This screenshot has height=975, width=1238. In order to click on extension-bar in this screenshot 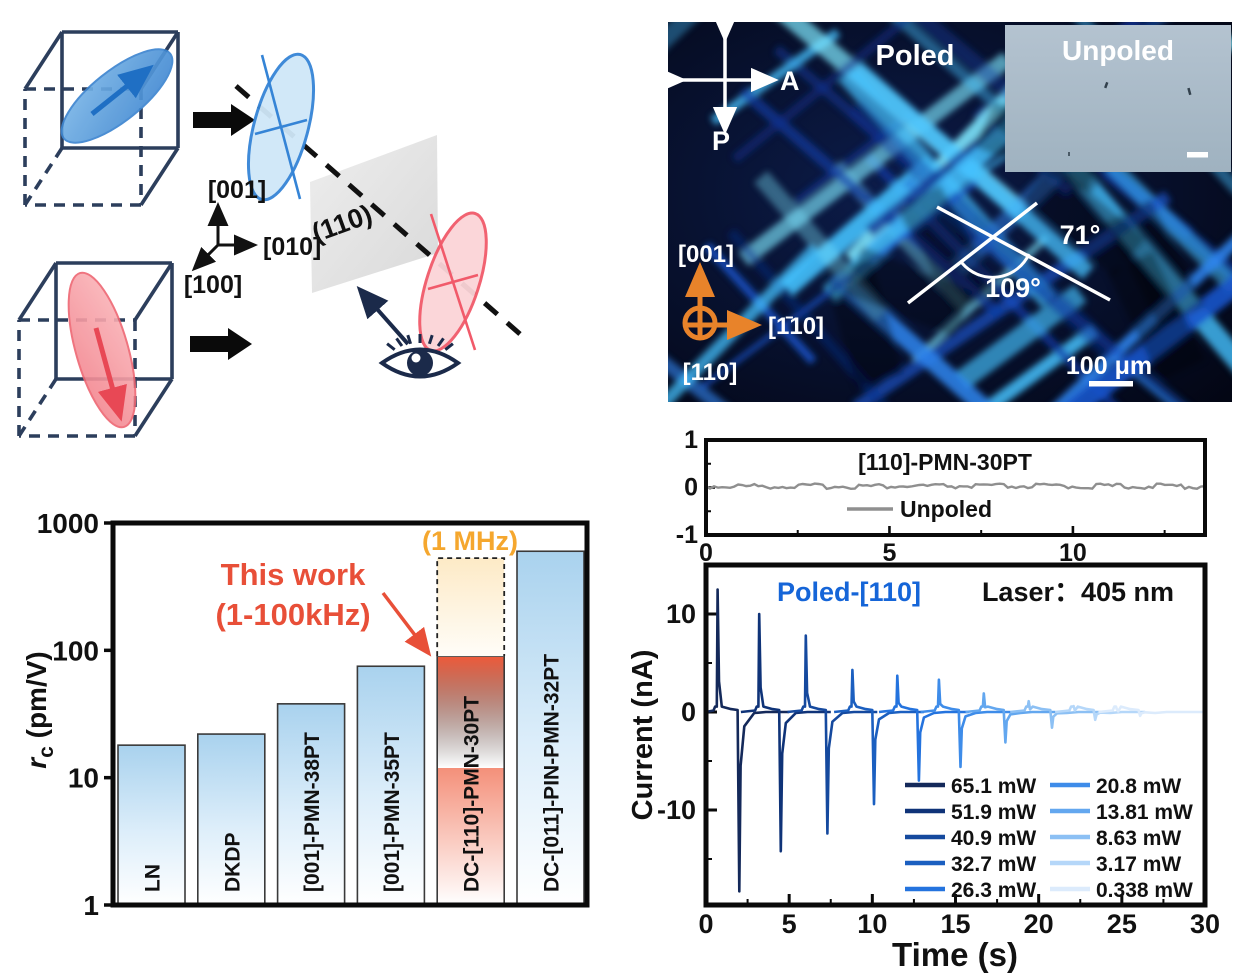, I will do `click(471, 607)`.